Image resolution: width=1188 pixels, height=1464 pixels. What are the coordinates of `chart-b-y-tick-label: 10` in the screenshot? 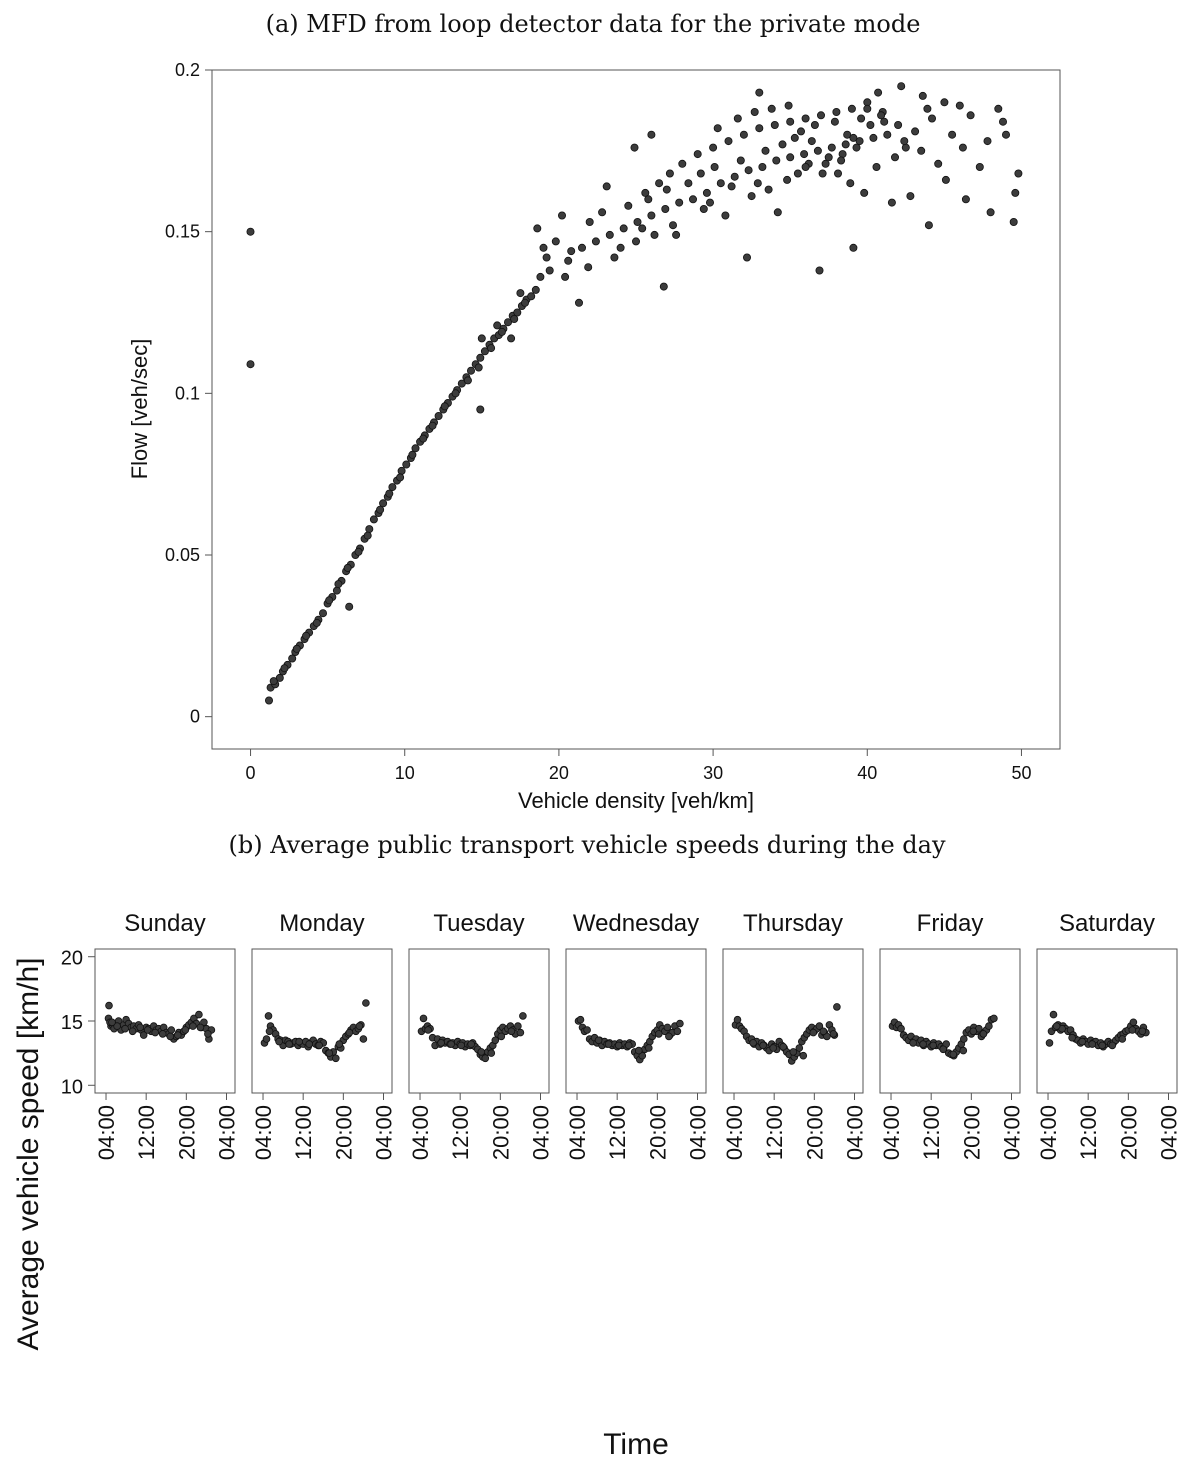 It's located at (72, 1087).